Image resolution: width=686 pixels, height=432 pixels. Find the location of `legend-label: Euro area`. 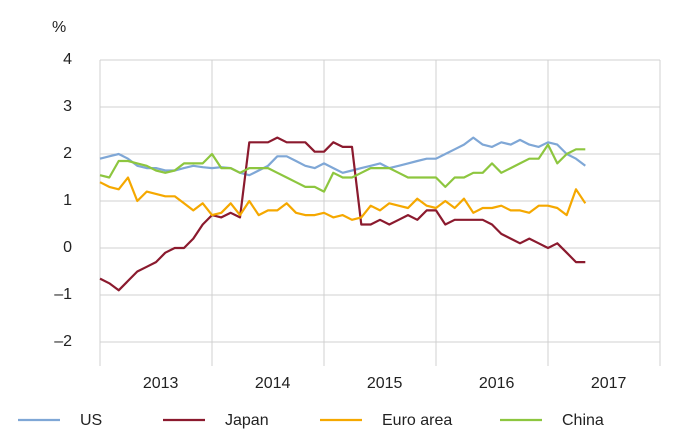

legend-label: Euro area is located at coordinates (417, 420).